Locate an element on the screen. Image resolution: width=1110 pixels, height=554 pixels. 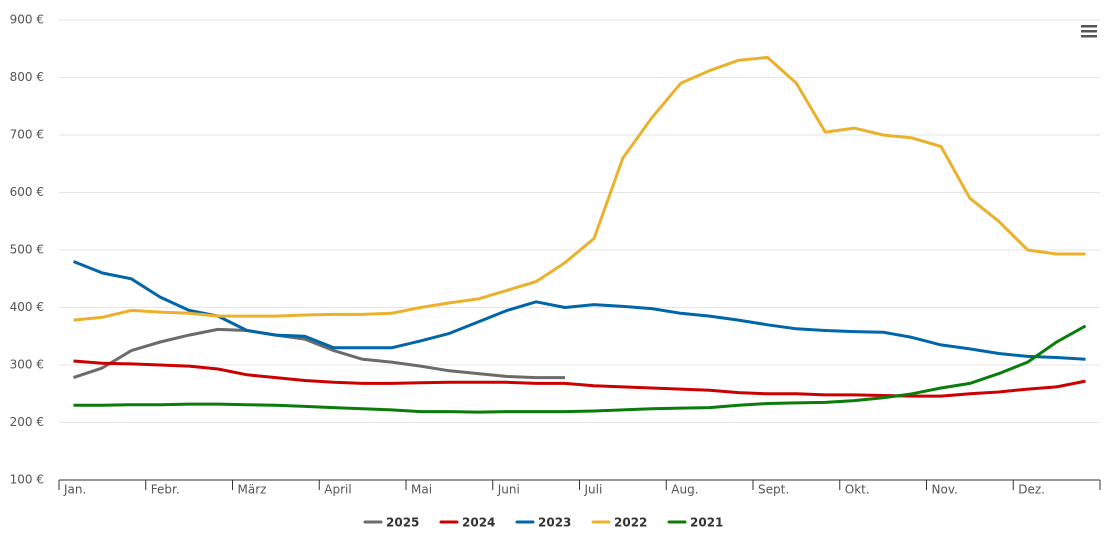
legend-item: 2021 is located at coordinates (695, 523).